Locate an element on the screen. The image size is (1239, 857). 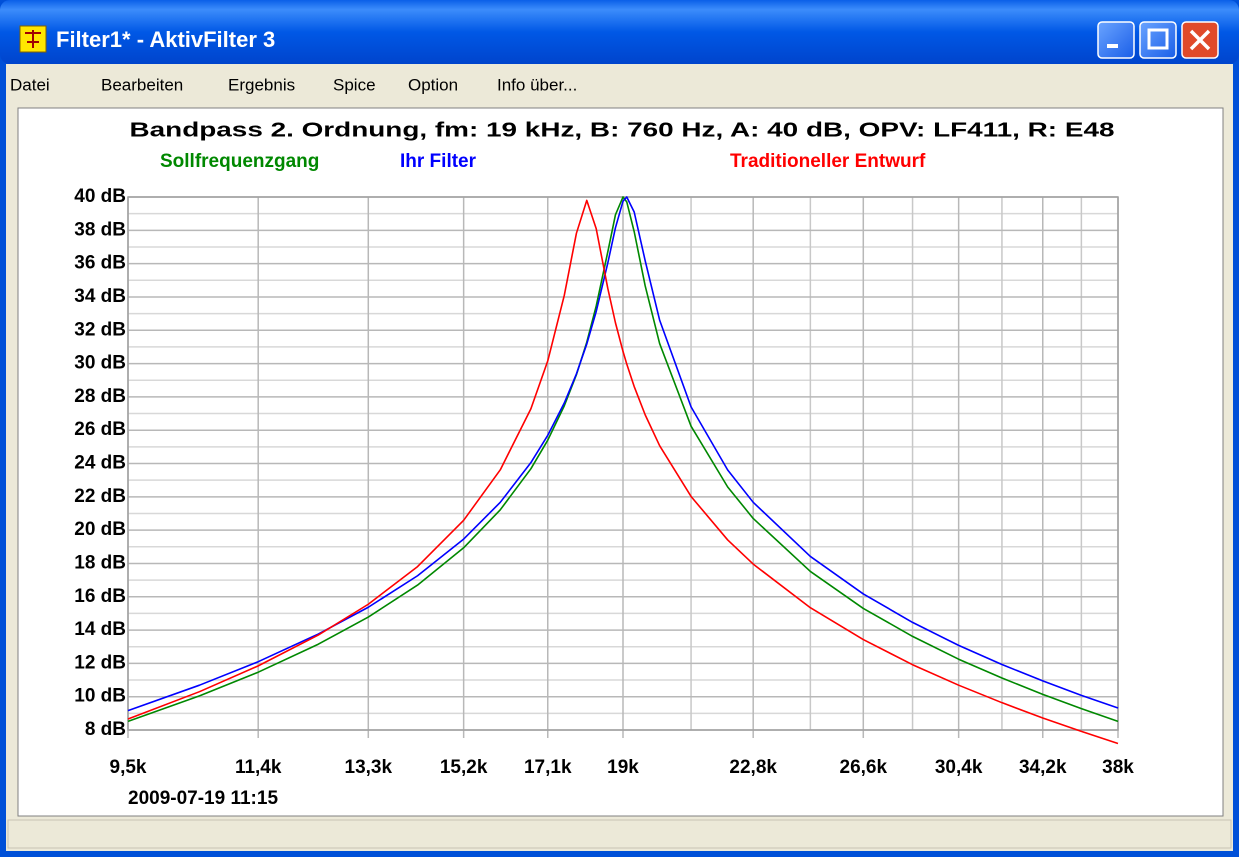
timestamp: 2009-07-19 11:15 is located at coordinates (203, 798).